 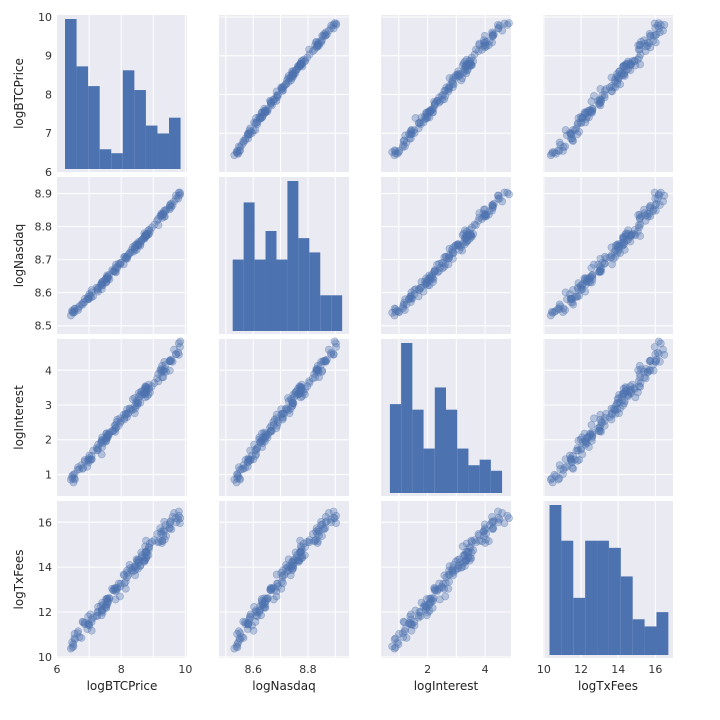 What do you see at coordinates (608, 93) in the screenshot?
I see `panel-background` at bounding box center [608, 93].